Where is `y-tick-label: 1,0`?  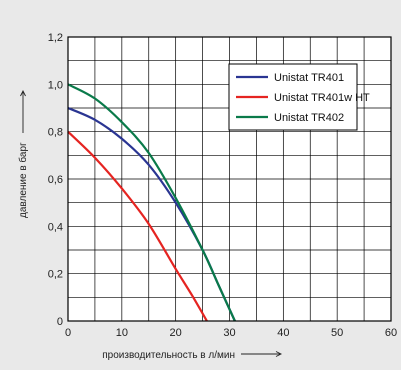
y-tick-label: 1,0 is located at coordinates (55, 85).